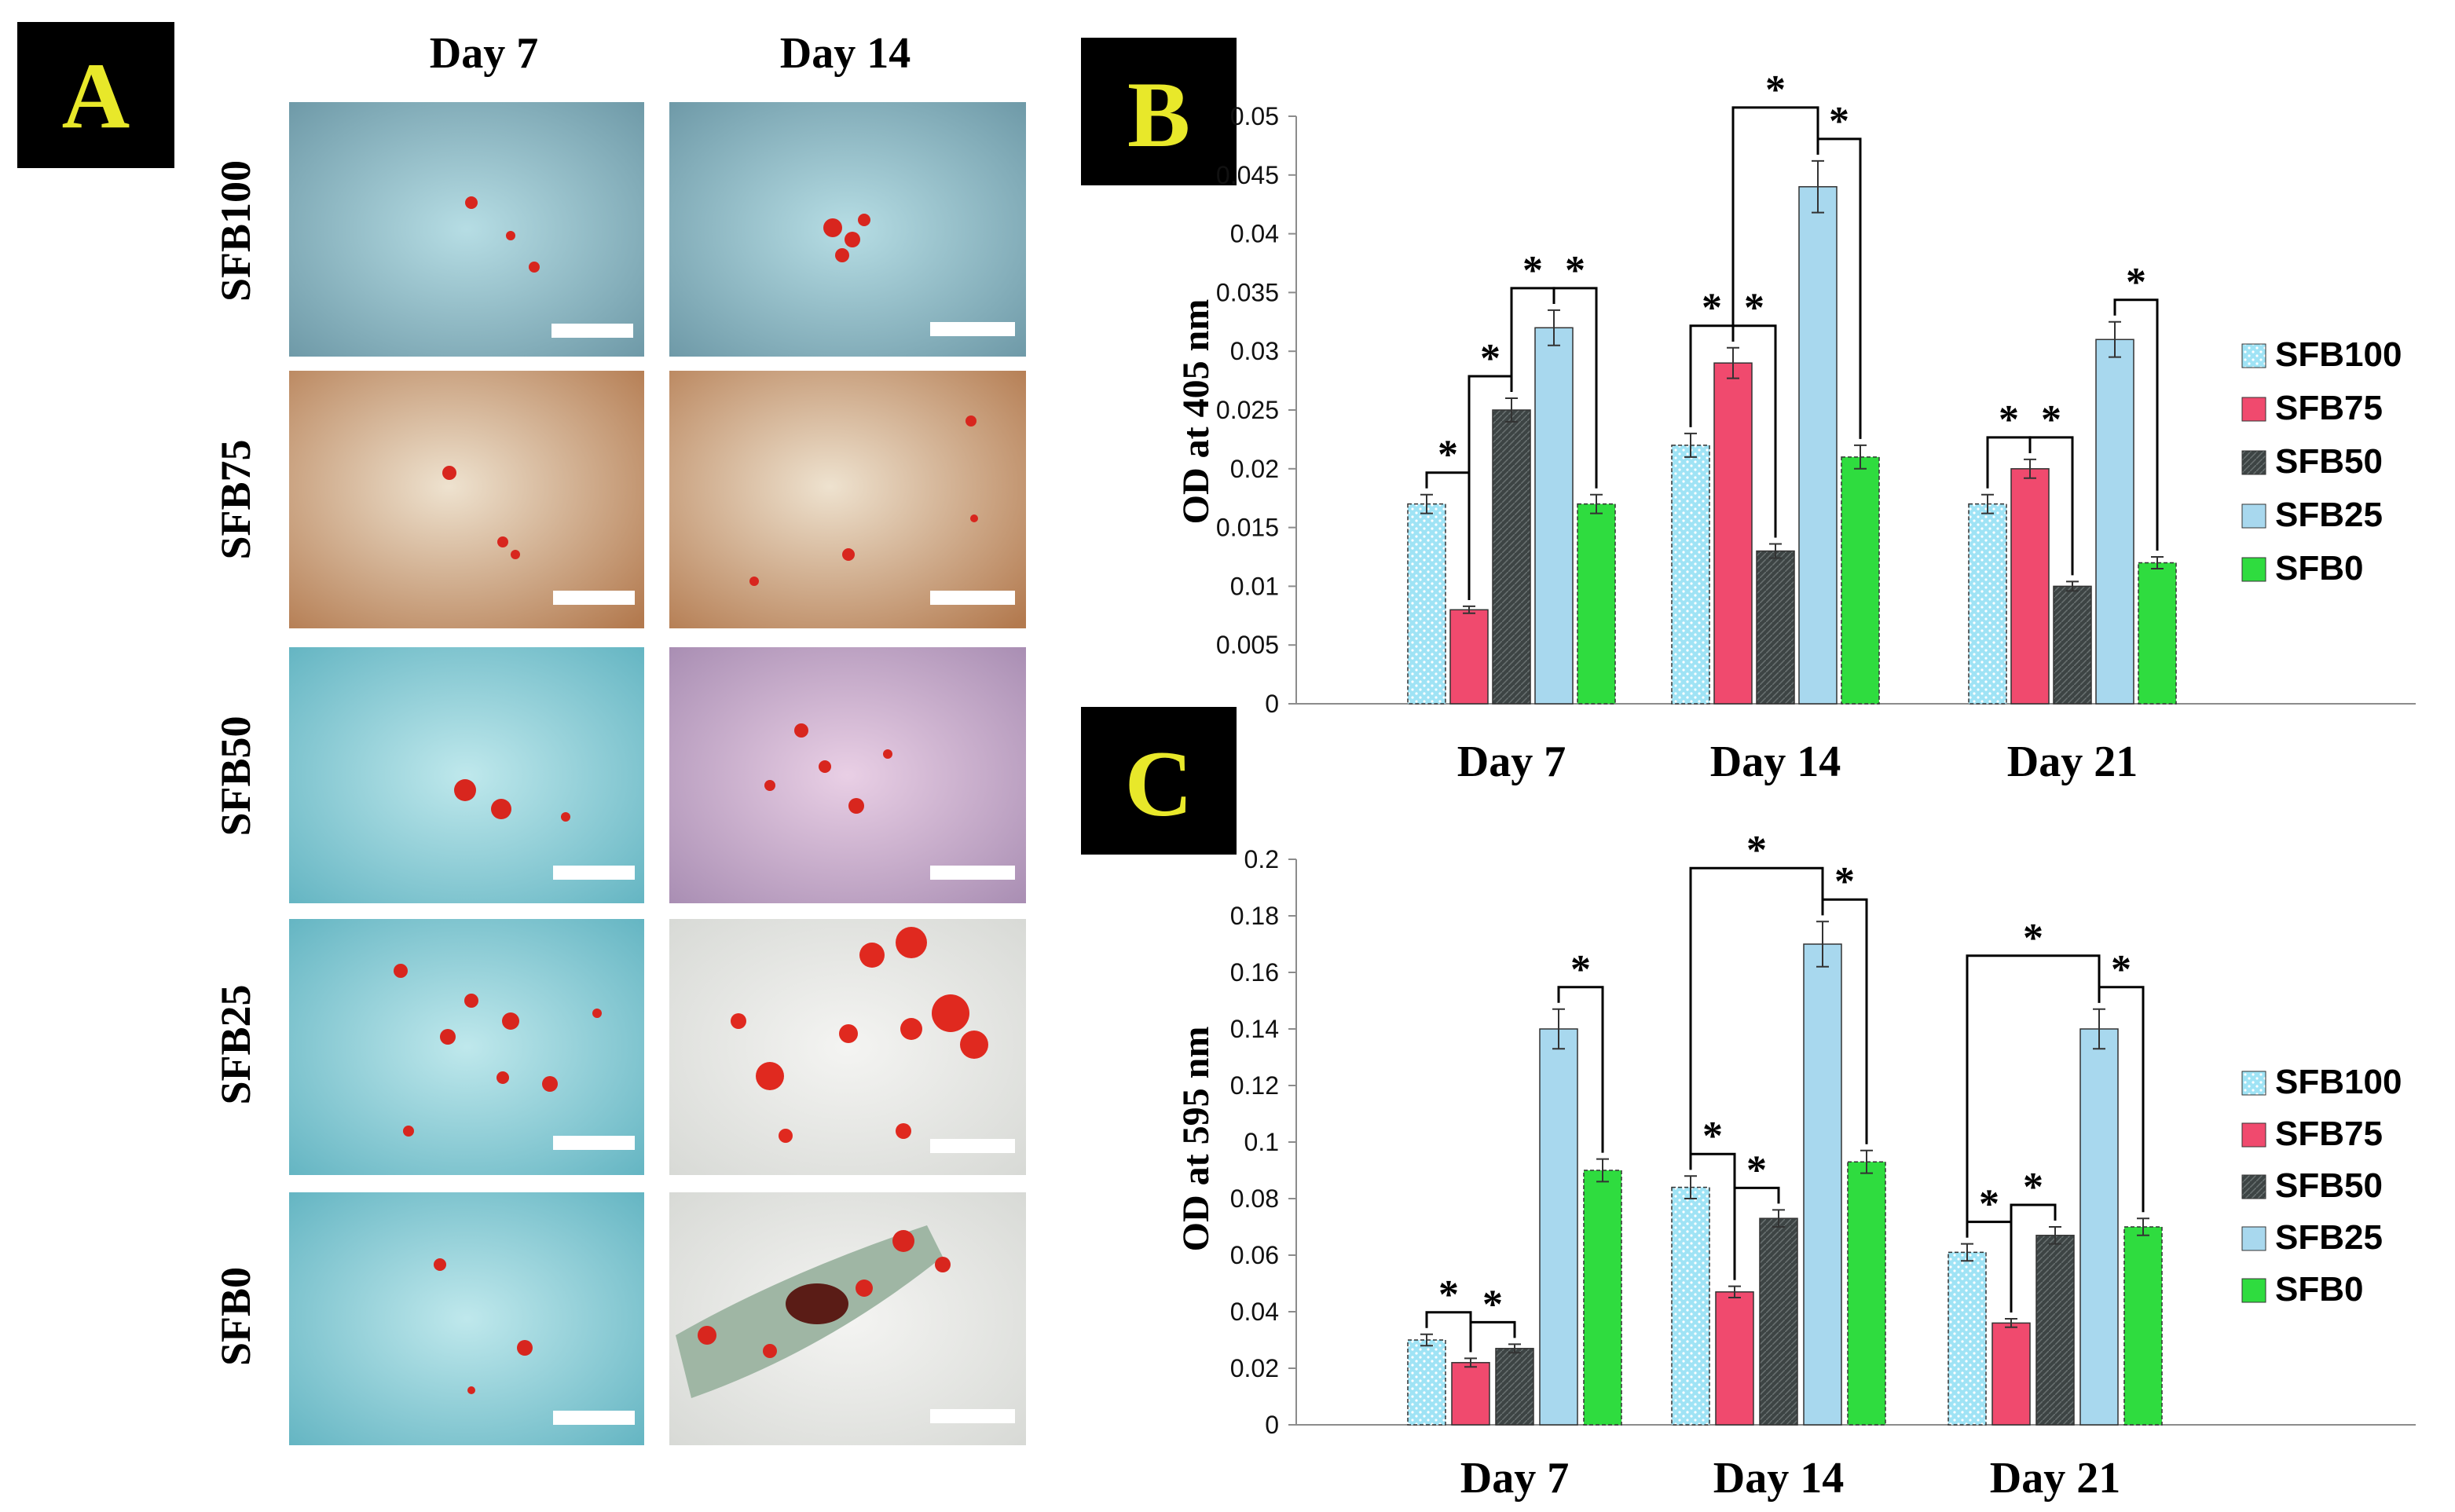  I want to click on bar-sfb25-day14, so click(1822, 1184).